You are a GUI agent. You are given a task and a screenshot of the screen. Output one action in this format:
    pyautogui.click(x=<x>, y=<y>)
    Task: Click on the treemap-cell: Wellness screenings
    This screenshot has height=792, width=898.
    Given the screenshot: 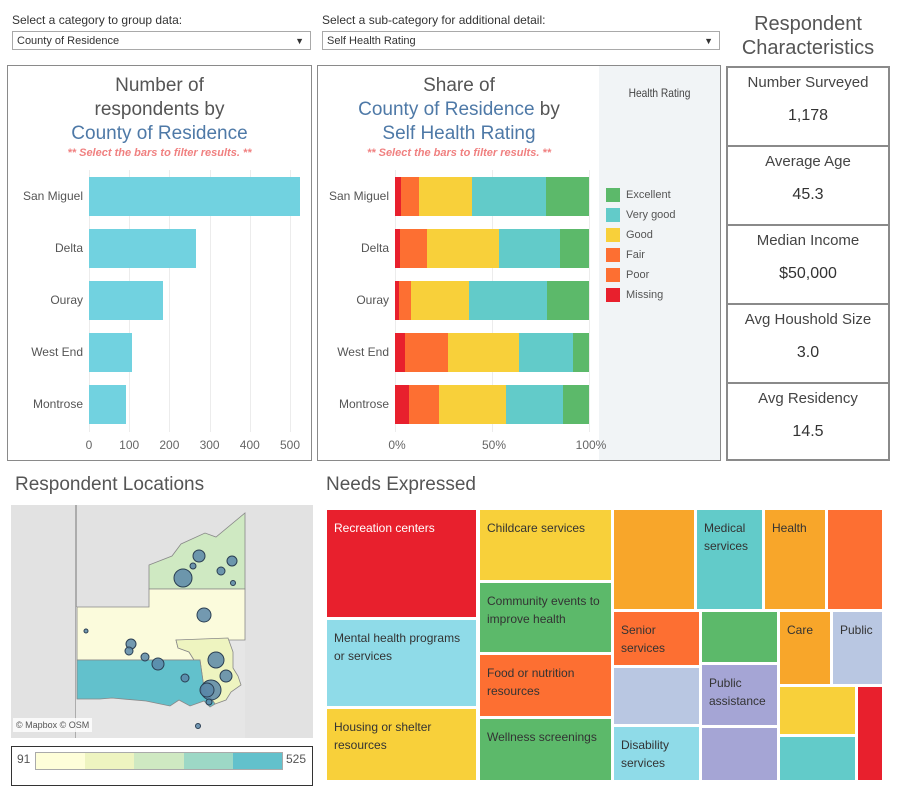 What is the action you would take?
    pyautogui.click(x=545, y=749)
    